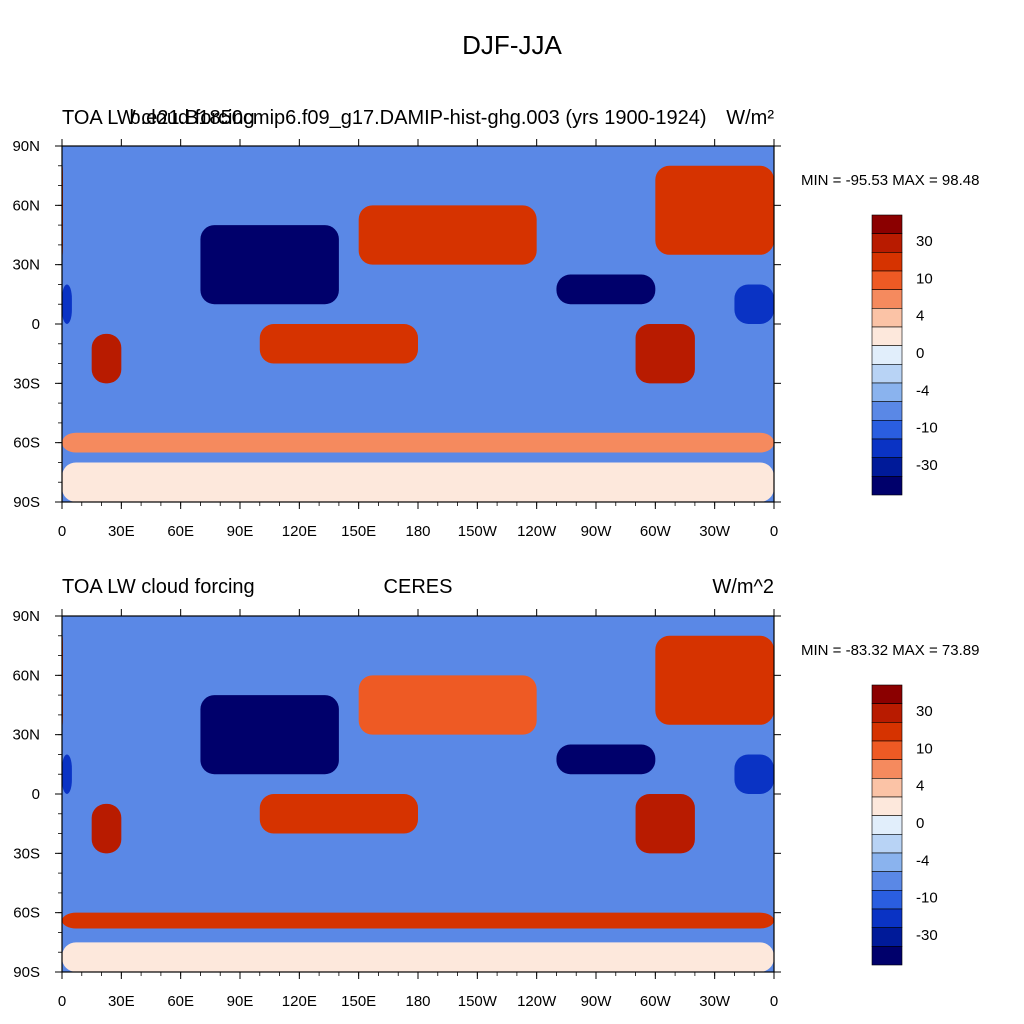  What do you see at coordinates (920, 823) in the screenshot?
I see `colorbar-label: 0` at bounding box center [920, 823].